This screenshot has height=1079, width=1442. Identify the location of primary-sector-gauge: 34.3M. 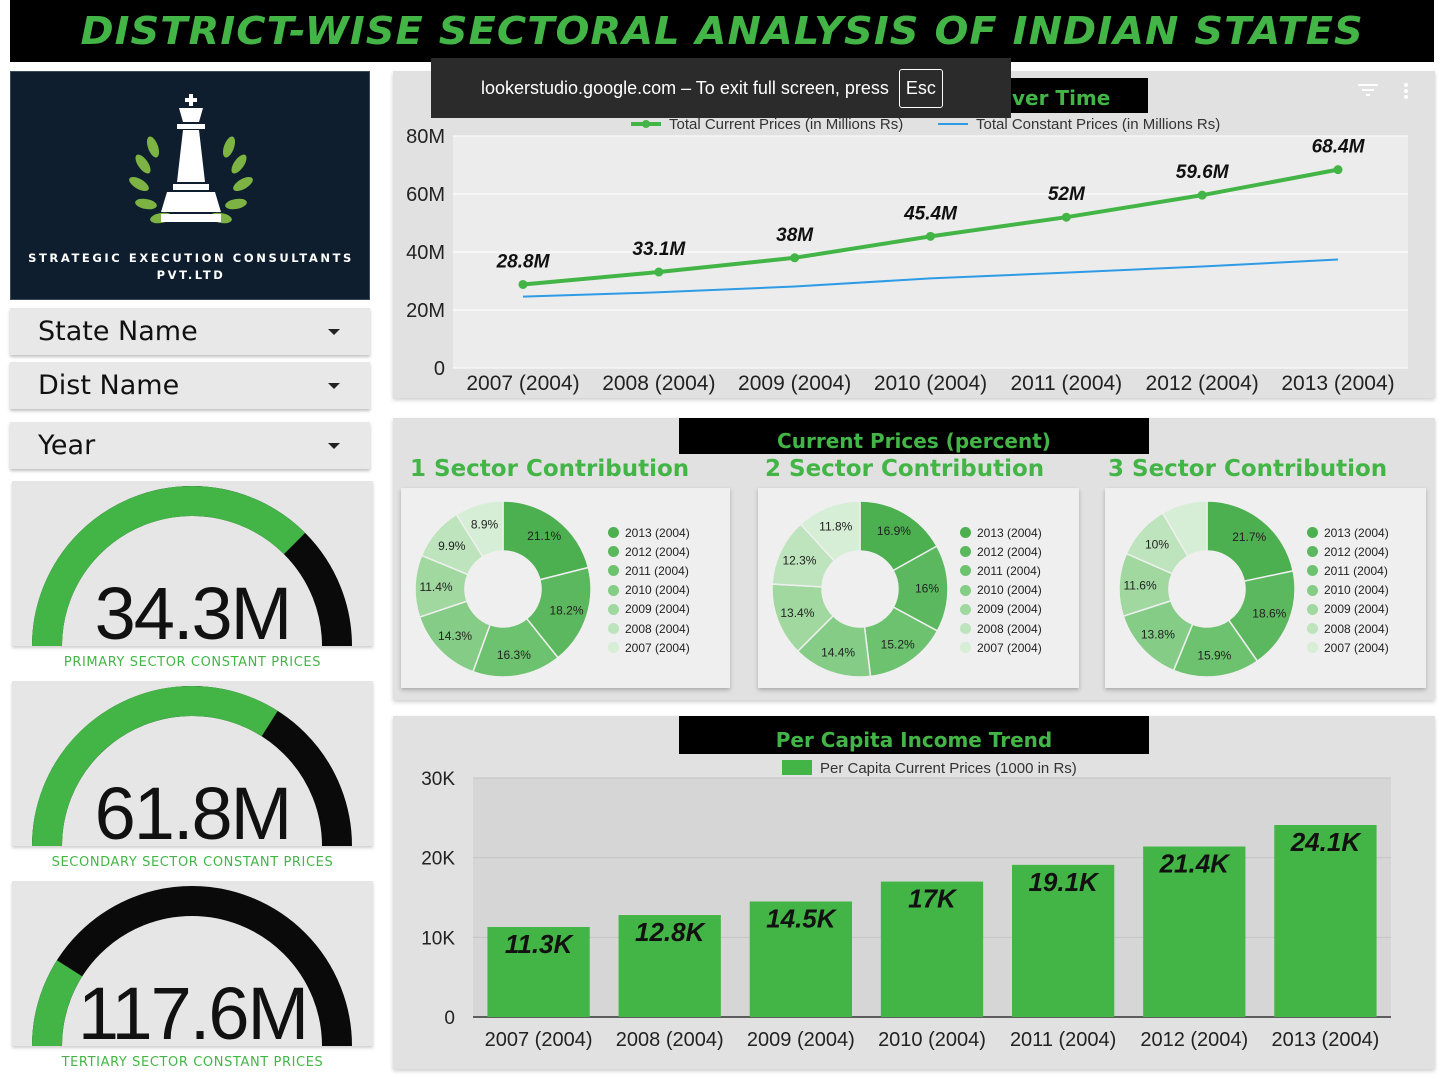
(192, 568).